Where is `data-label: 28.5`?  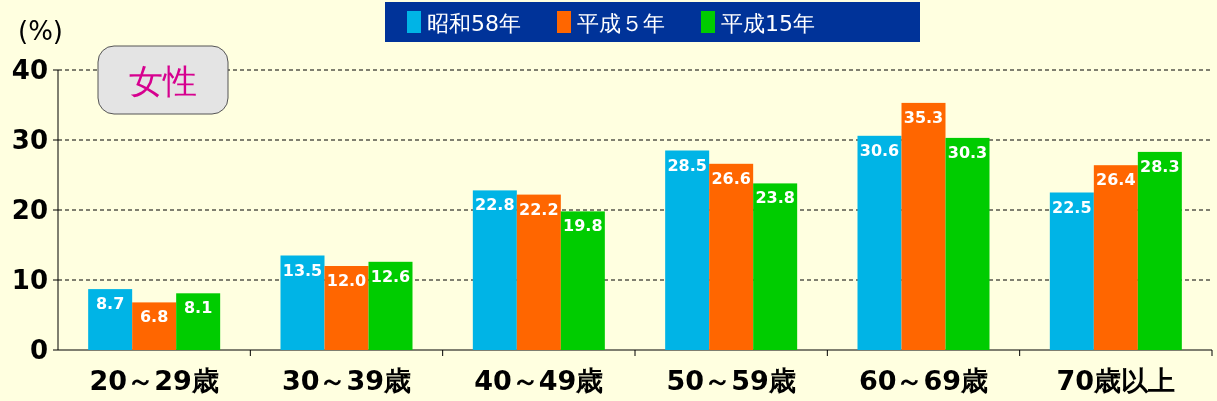 data-label: 28.5 is located at coordinates (687, 165).